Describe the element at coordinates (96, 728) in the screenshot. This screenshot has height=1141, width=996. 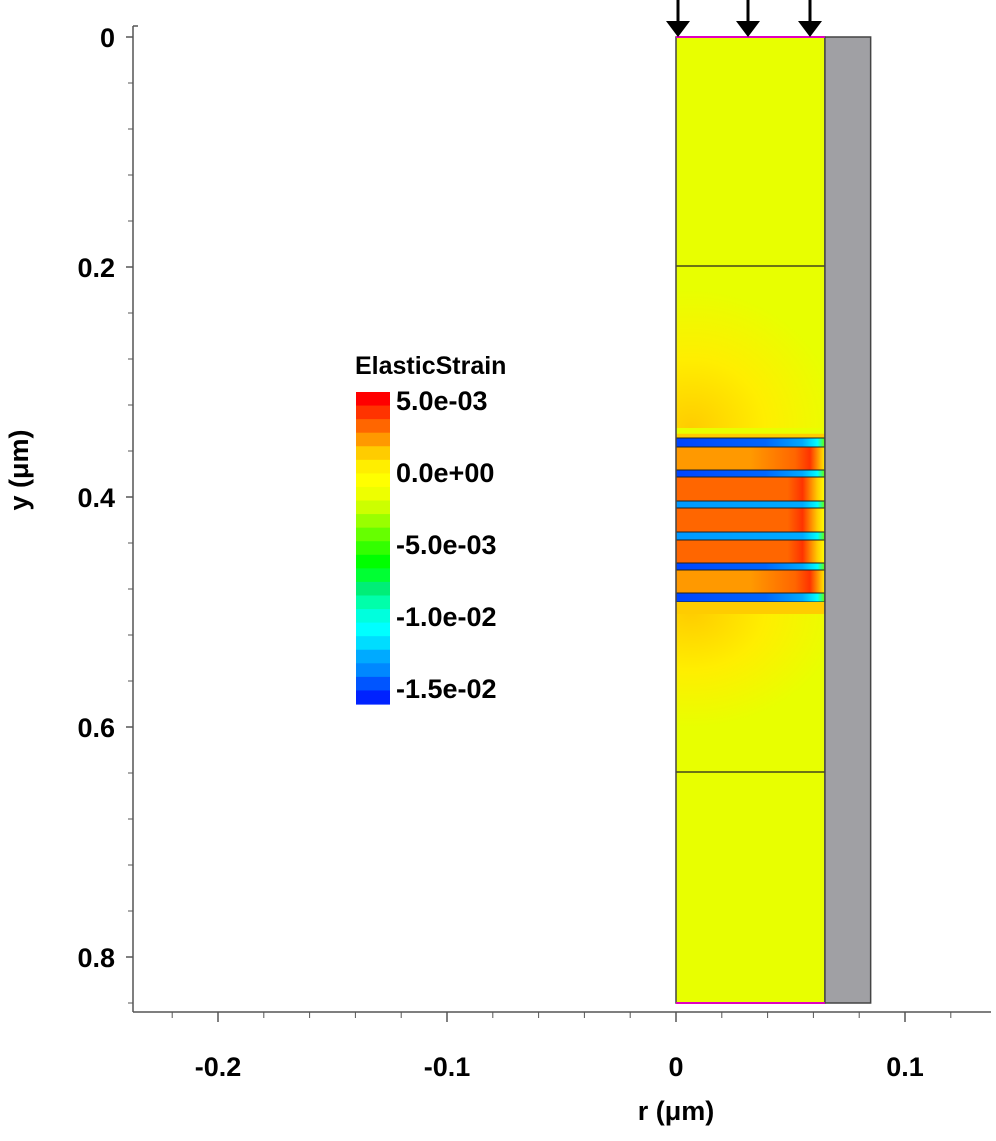
I see `y-tick-label: 0.6` at that location.